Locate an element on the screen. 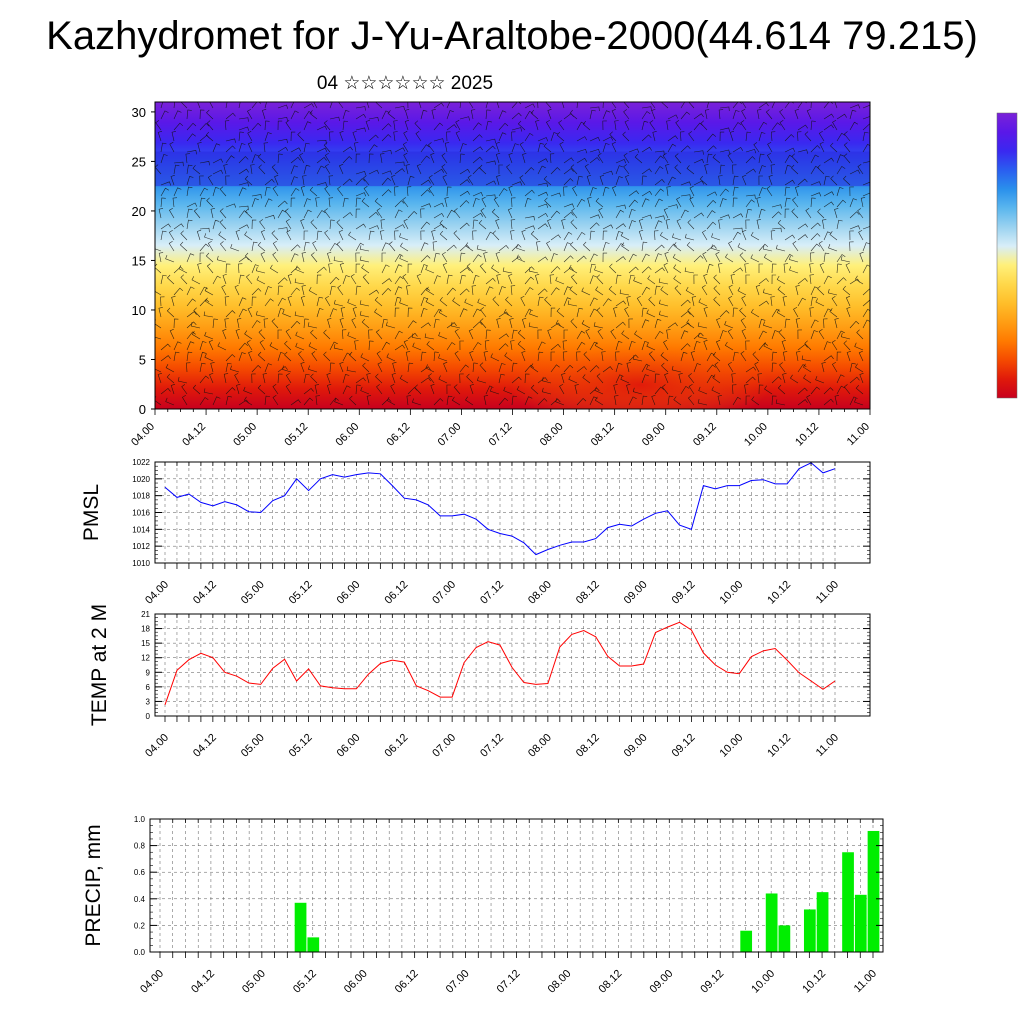  profile-y-tick-label: 10 is located at coordinates (139, 310).